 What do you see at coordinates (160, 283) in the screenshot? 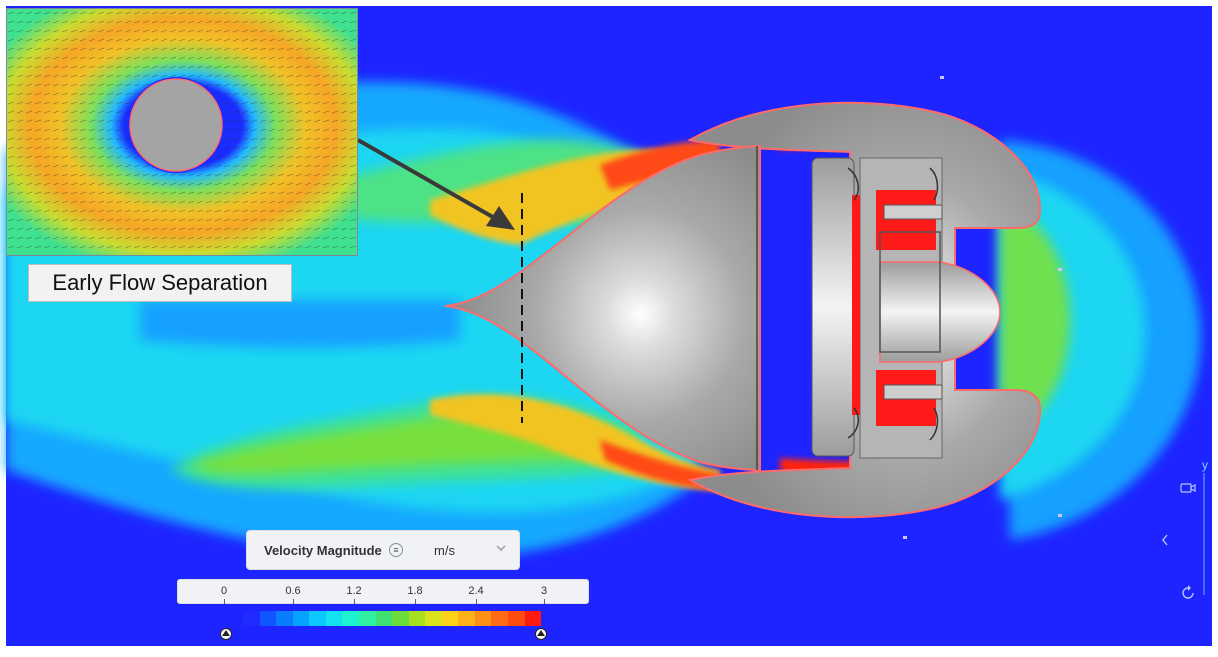
I see `inset-label: Early Flow Separation` at bounding box center [160, 283].